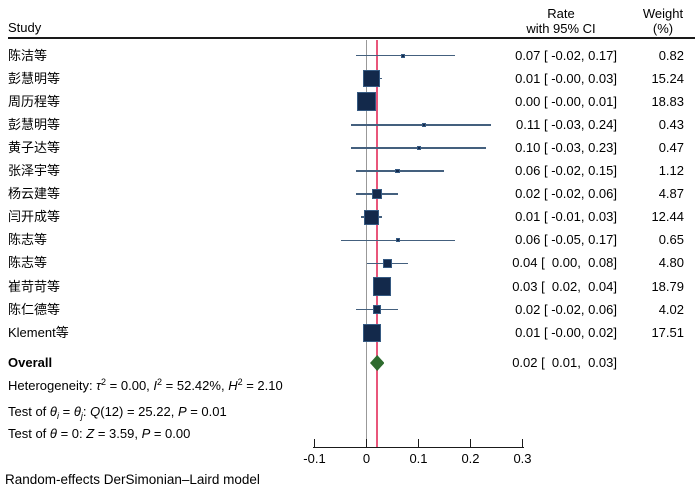 Image resolution: width=700 pixels, height=491 pixels. I want to click on study-label: 杨云建等, so click(34, 194).